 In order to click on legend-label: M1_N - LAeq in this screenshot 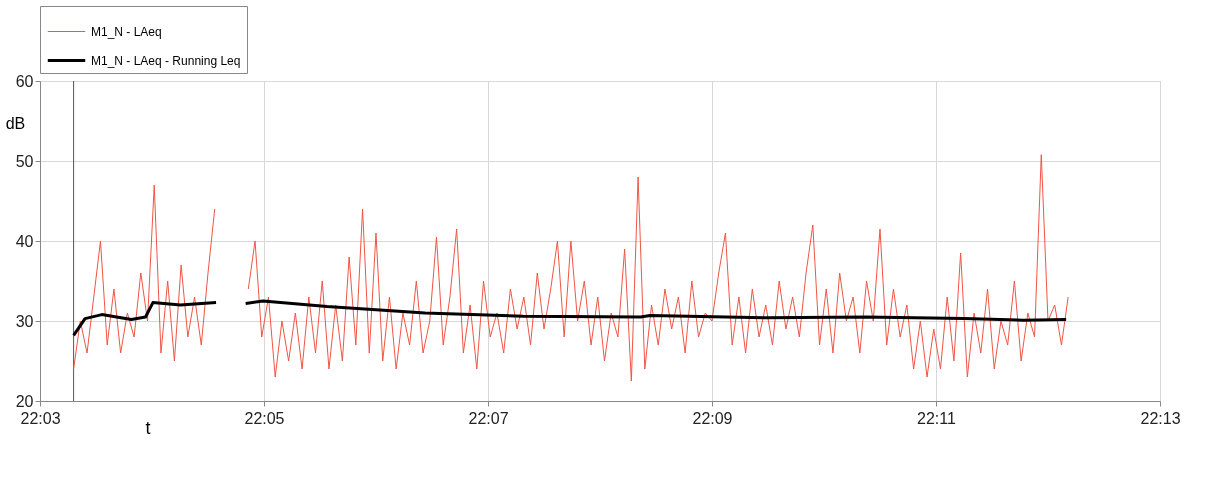, I will do `click(126, 31)`.